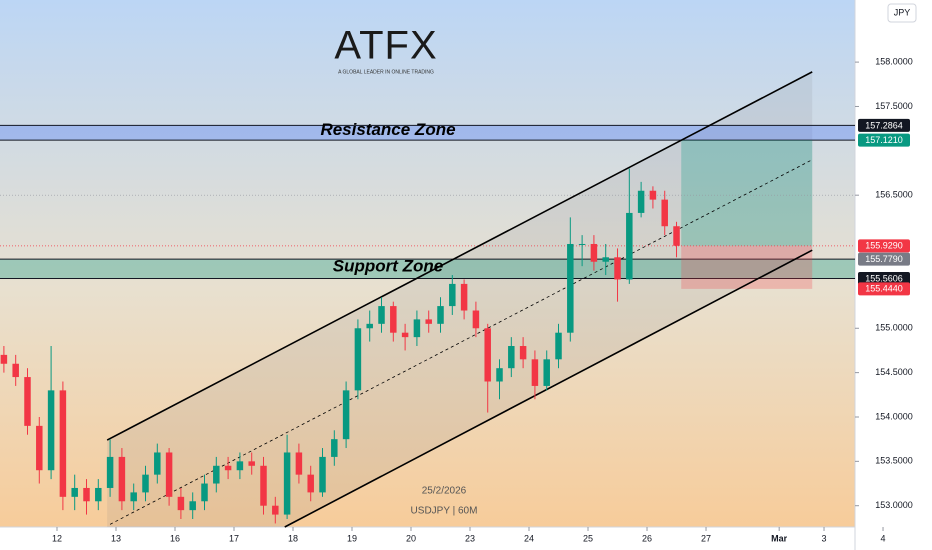  What do you see at coordinates (647, 538) in the screenshot?
I see `x-tick-label: 26` at bounding box center [647, 538].